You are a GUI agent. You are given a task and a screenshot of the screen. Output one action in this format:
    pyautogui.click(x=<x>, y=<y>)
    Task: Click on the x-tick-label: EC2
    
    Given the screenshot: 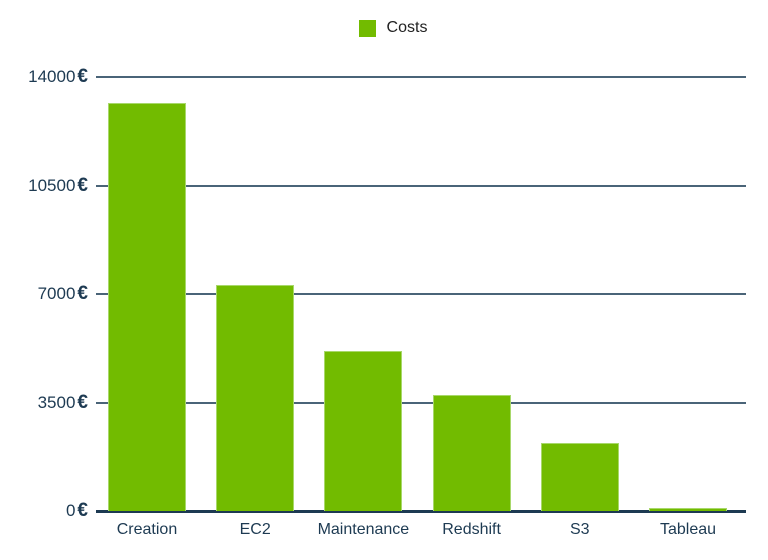 What is the action you would take?
    pyautogui.click(x=255, y=529)
    